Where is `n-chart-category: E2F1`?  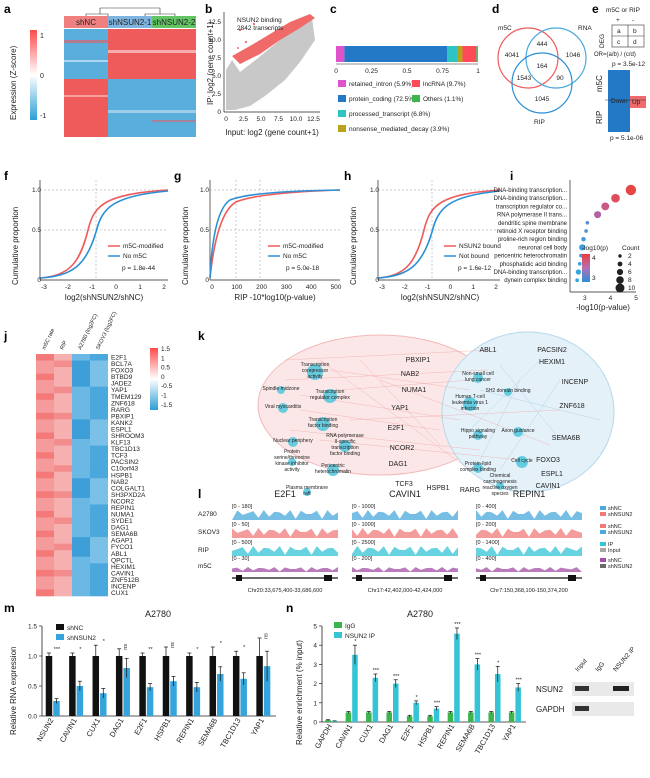 n-chart-category: E2F1 is located at coordinates (407, 733).